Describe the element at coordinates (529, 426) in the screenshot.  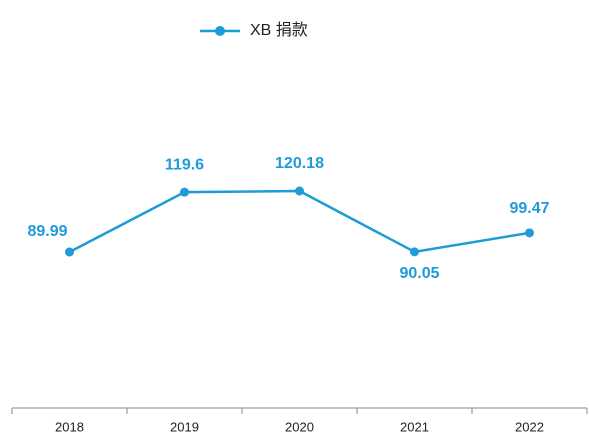
I see `x-tick-label: 2022` at that location.